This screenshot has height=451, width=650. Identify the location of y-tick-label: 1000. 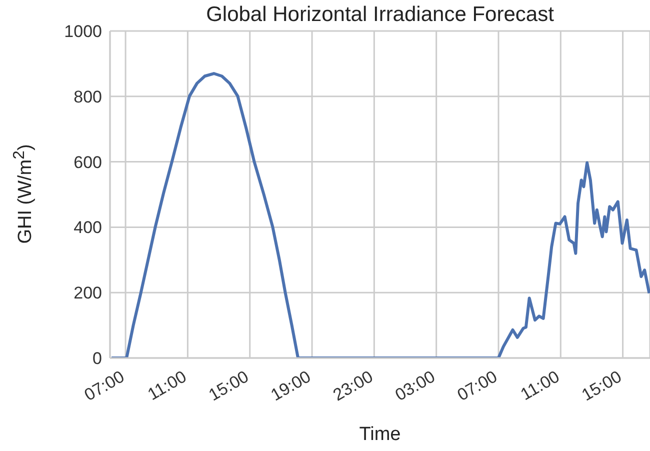
(83, 32).